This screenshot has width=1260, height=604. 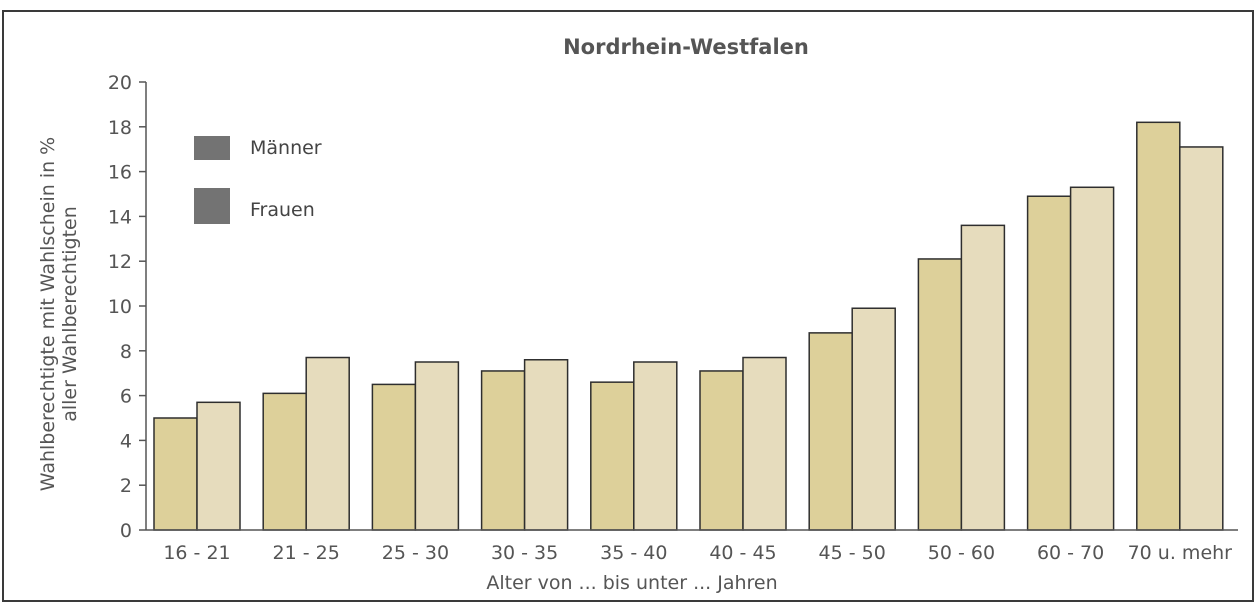 What do you see at coordinates (282, 210) in the screenshot?
I see `legend-label-frauen: Frauen` at bounding box center [282, 210].